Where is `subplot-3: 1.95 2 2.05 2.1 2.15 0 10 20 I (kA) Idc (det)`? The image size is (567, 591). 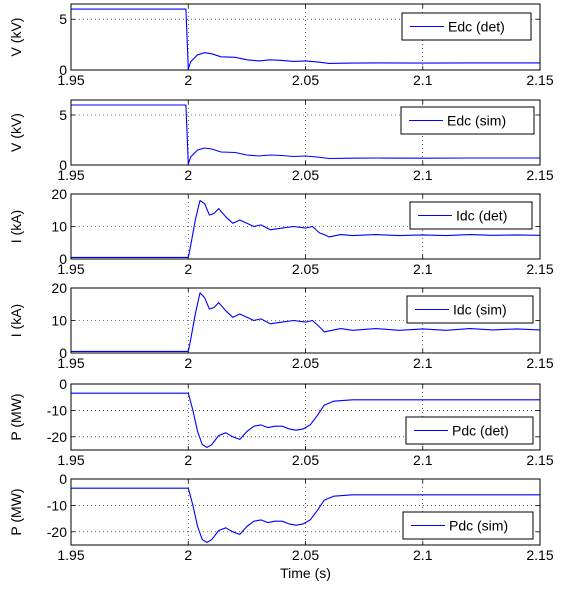 subplot-3: 1.95 2 2.05 2.1 2.15 0 10 20 I (kA) Idc (det) is located at coordinates (281, 231).